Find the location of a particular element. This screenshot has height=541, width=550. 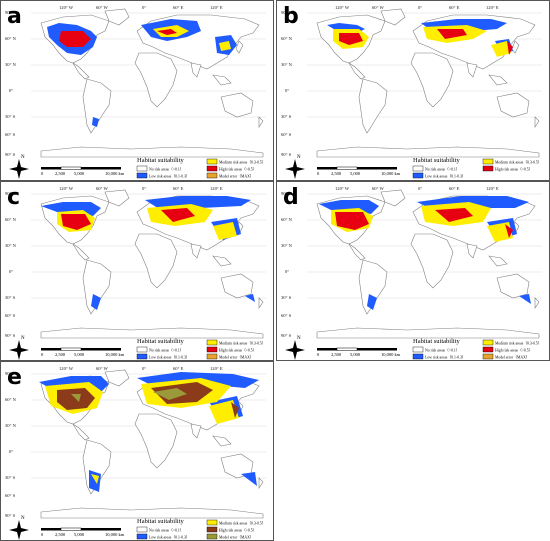

svg-text: 2,500 is located at coordinates (60, 355).